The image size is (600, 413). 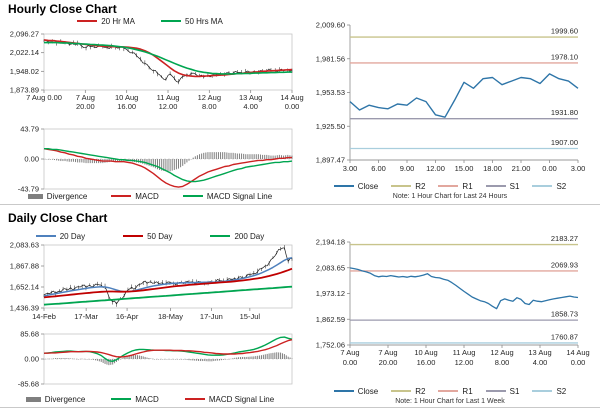 What do you see at coordinates (426, 362) in the screenshot?
I see `x-tick-label: 16.00` at bounding box center [426, 362].